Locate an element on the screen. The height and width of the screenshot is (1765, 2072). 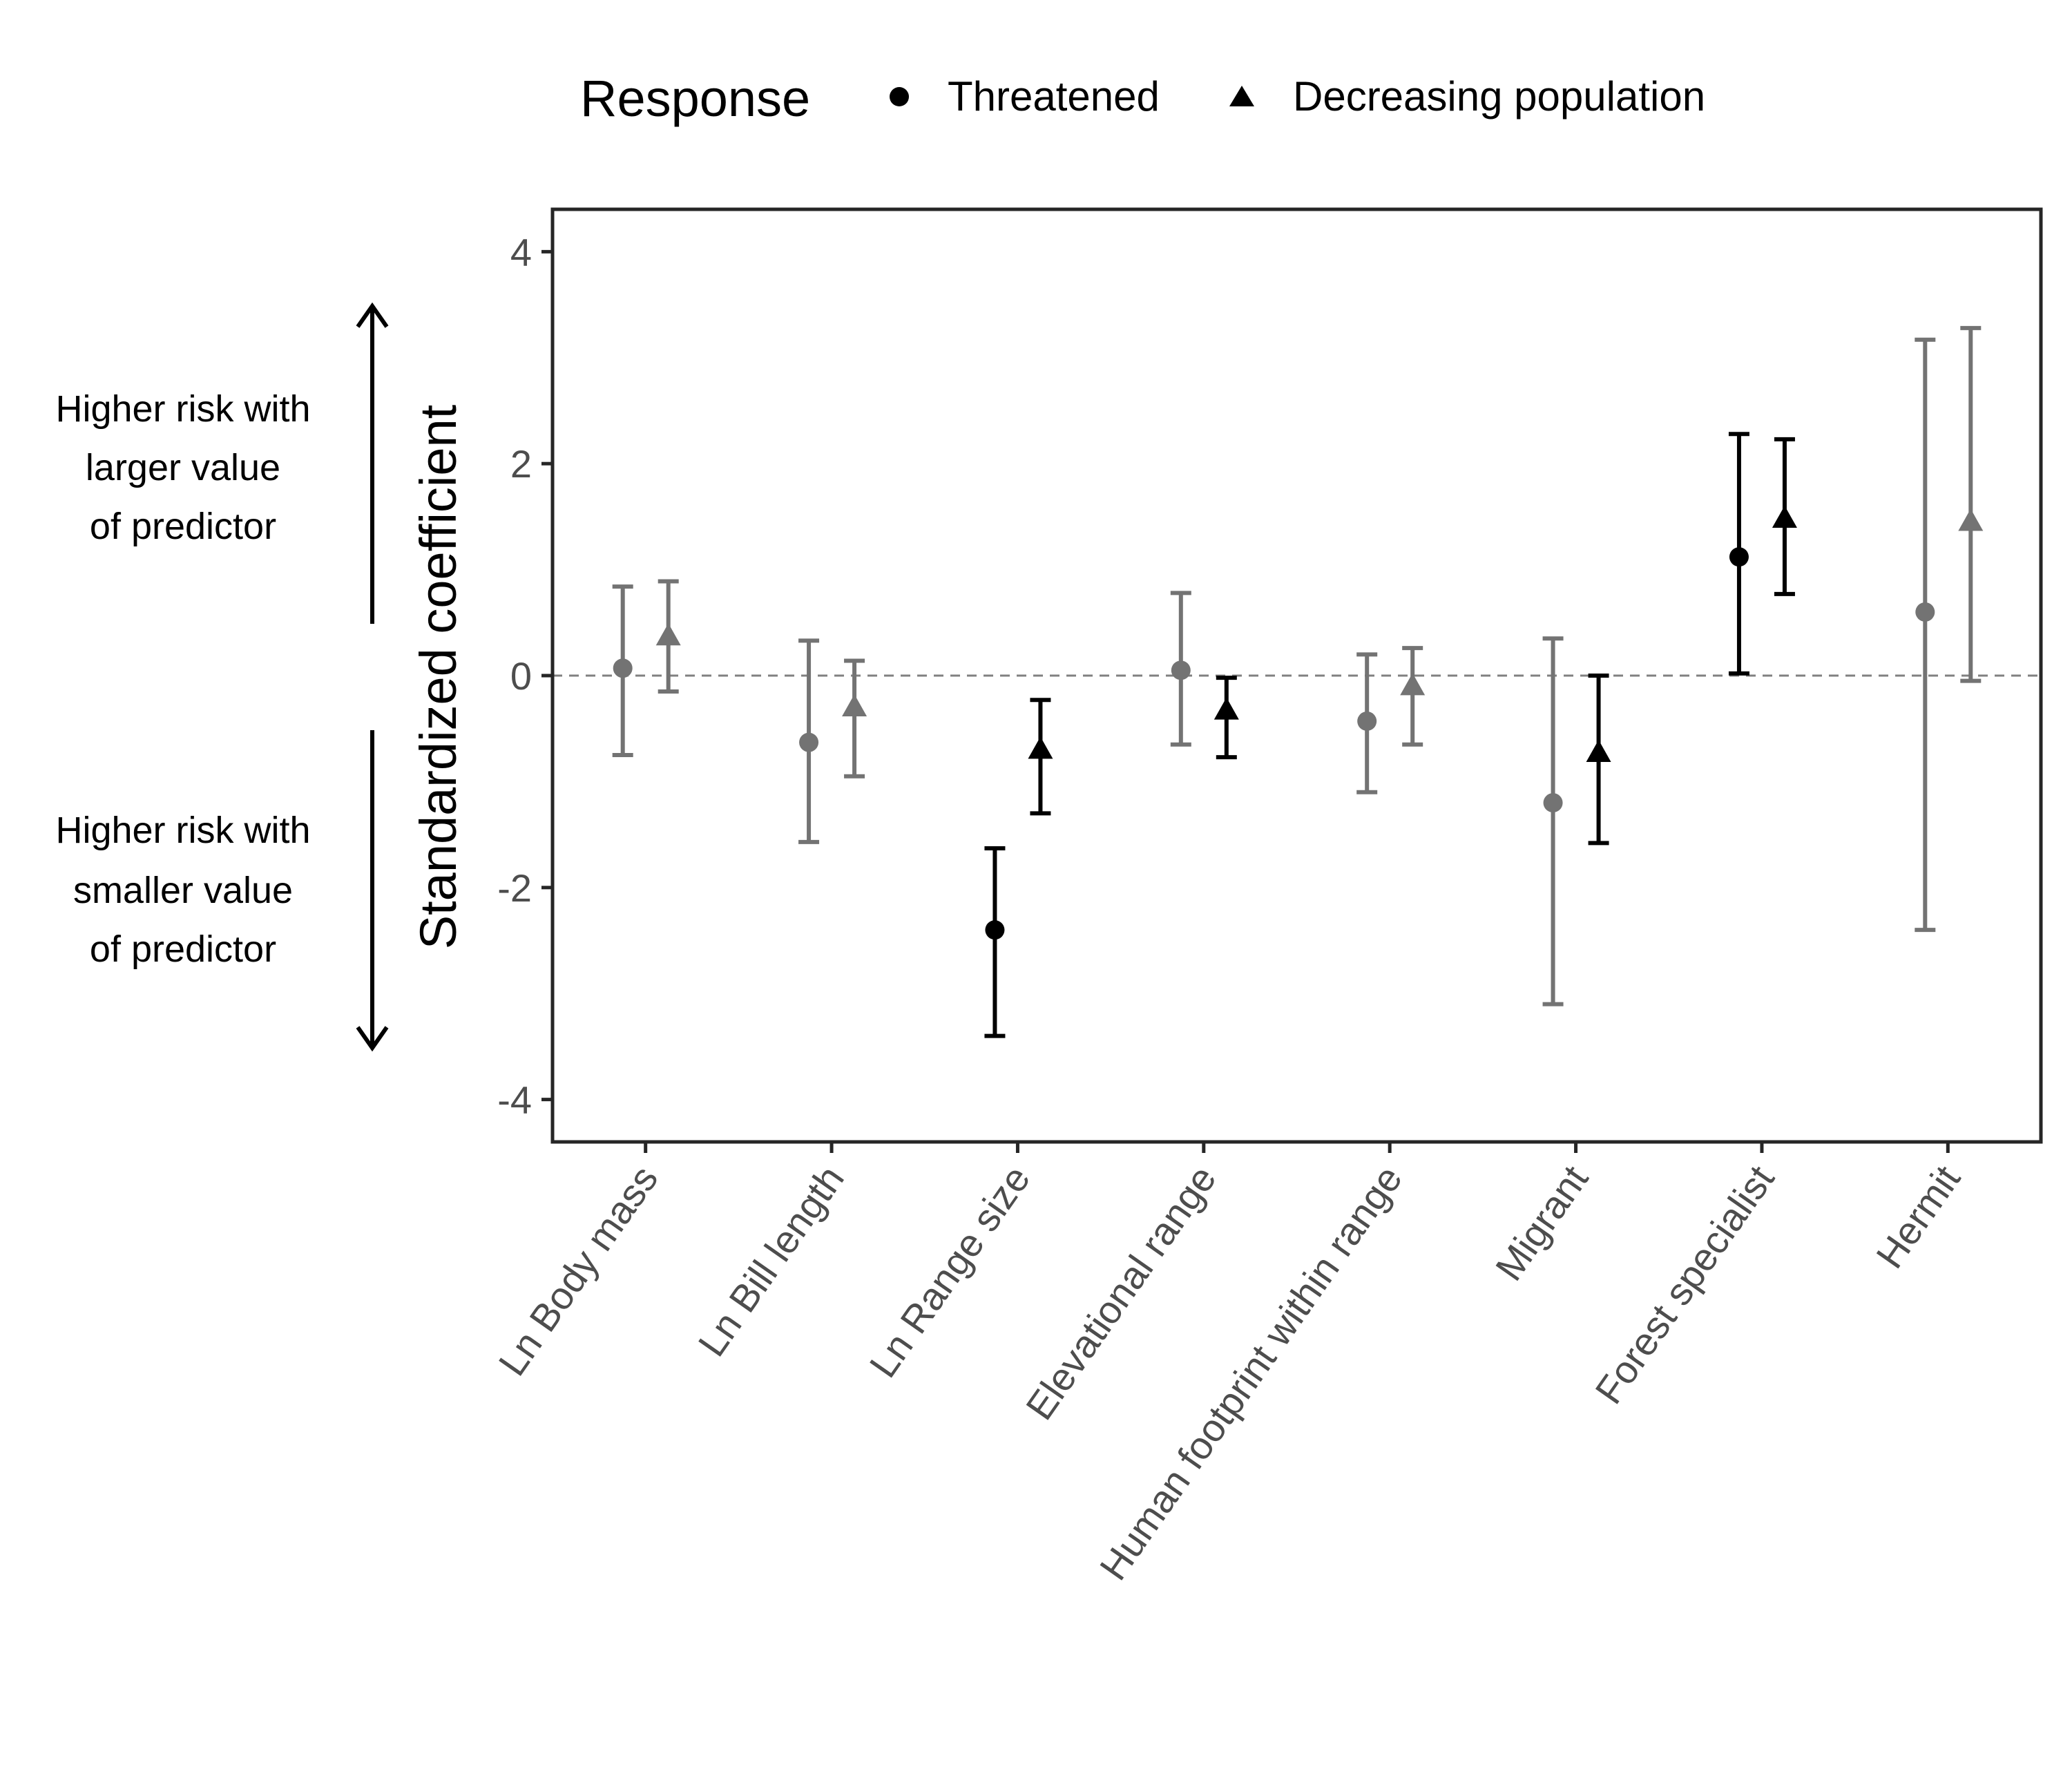
annotation-lower-line-1: Higher risk with is located at coordinates (182, 830).